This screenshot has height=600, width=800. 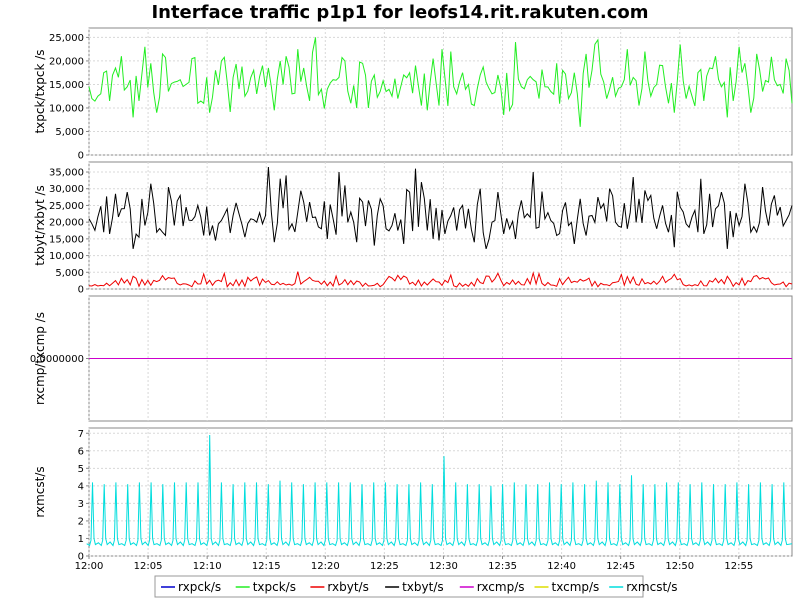 What do you see at coordinates (423, 587) in the screenshot?
I see `legend-item: txbyt/s` at bounding box center [423, 587].